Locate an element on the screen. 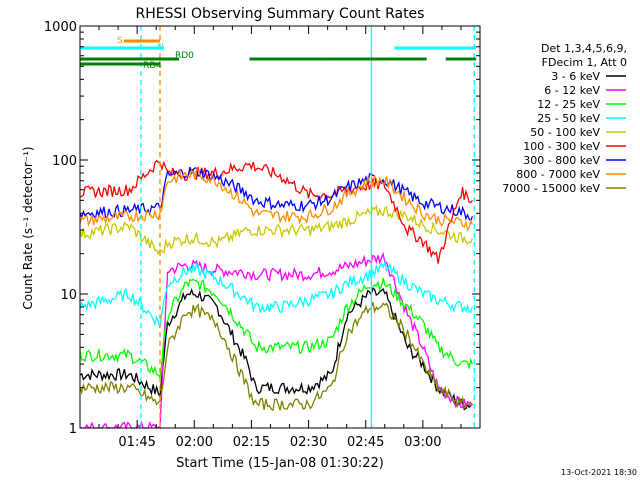 The width and height of the screenshot is (640, 484). y-axis-label: Count Rate (s⁻¹ detector⁻¹) is located at coordinates (28, 227).